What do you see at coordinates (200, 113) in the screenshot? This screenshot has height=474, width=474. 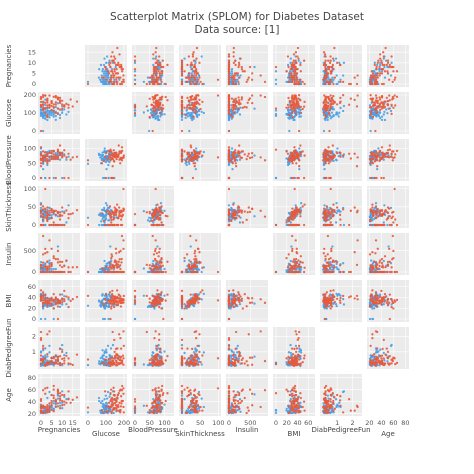 I see `panel-glucose-vs-skinthickness` at bounding box center [200, 113].